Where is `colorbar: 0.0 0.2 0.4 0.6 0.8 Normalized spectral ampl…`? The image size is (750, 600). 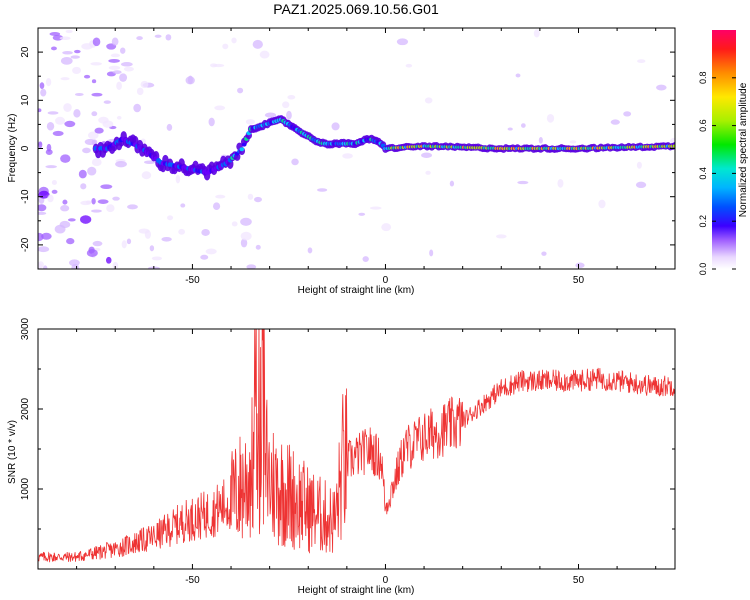 colorbar: 0.0 0.2 0.4 0.6 0.8 Normalized spectral ampl… is located at coordinates (723, 152).